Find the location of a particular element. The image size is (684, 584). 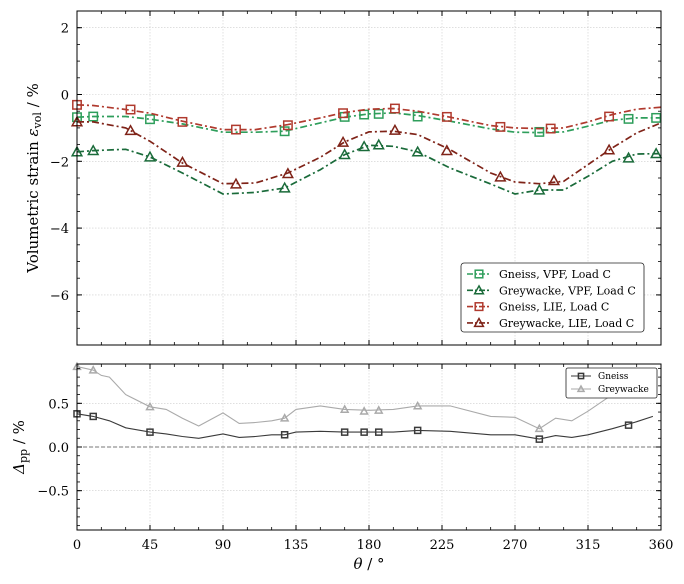

pp-series-group is located at coordinates (363, 402).